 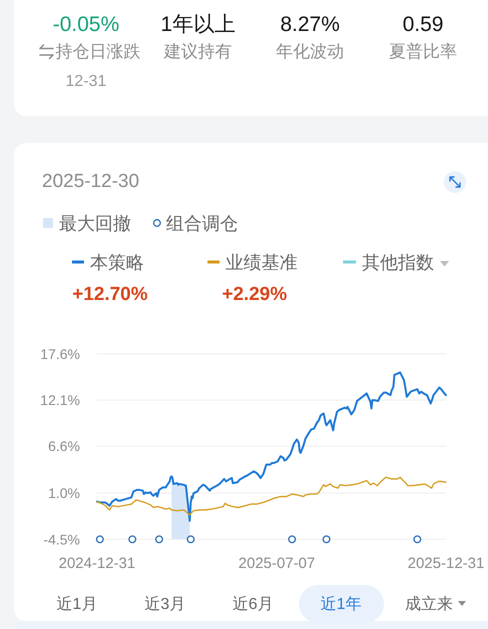 What do you see at coordinates (95, 224) in the screenshot?
I see `legend-label: 最大回撤` at bounding box center [95, 224].